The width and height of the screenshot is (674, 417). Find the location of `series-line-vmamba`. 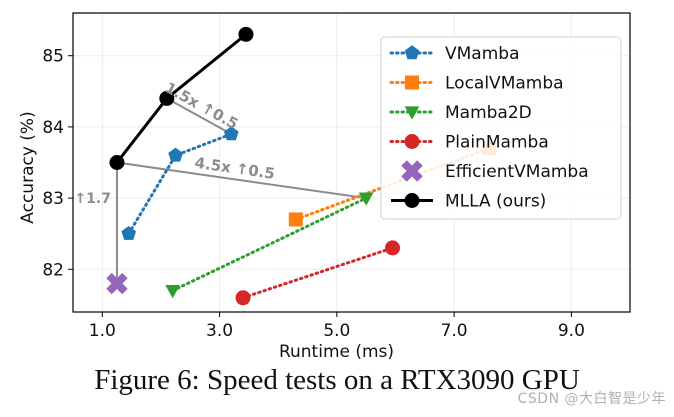

series-line-vmamba is located at coordinates (180, 184).